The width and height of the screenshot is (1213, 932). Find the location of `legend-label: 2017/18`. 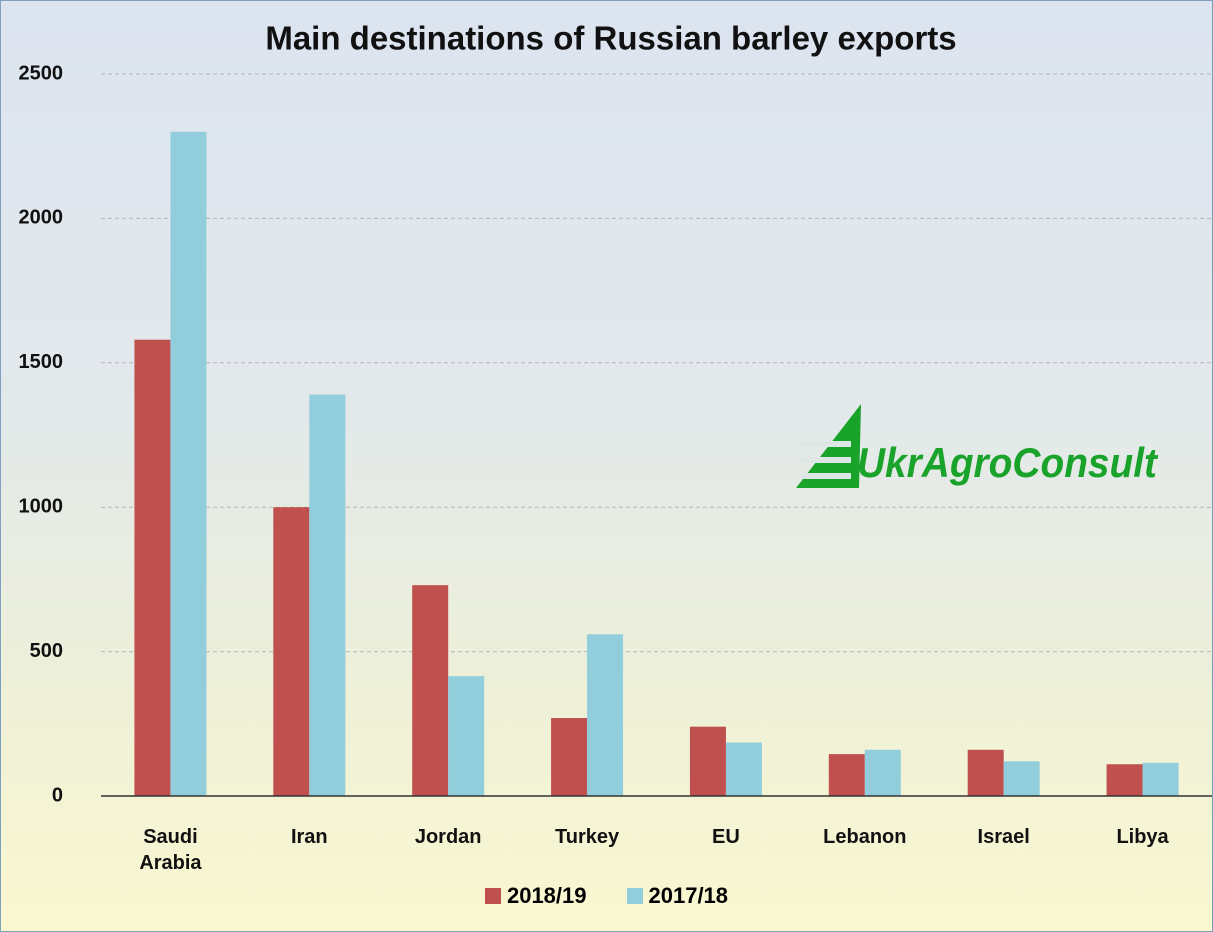

legend-label: 2017/18 is located at coordinates (688, 895).